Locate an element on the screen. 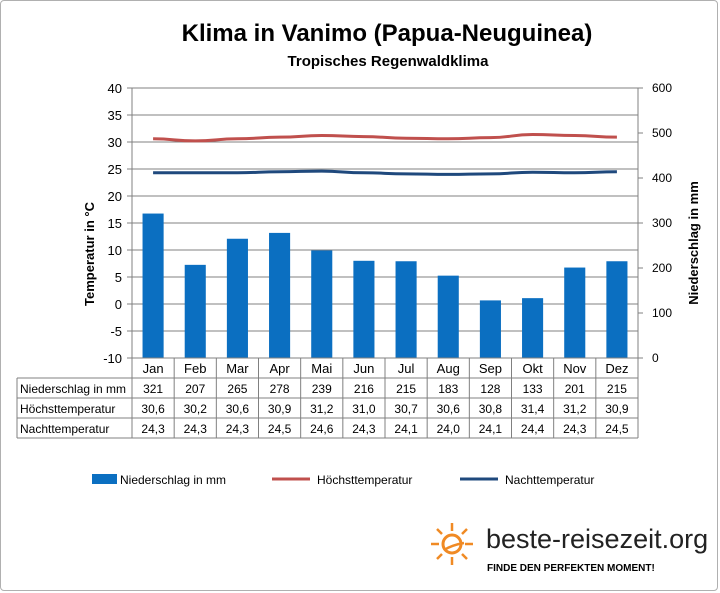 This screenshot has height=593, width=720. month-label: Dez is located at coordinates (616, 368).